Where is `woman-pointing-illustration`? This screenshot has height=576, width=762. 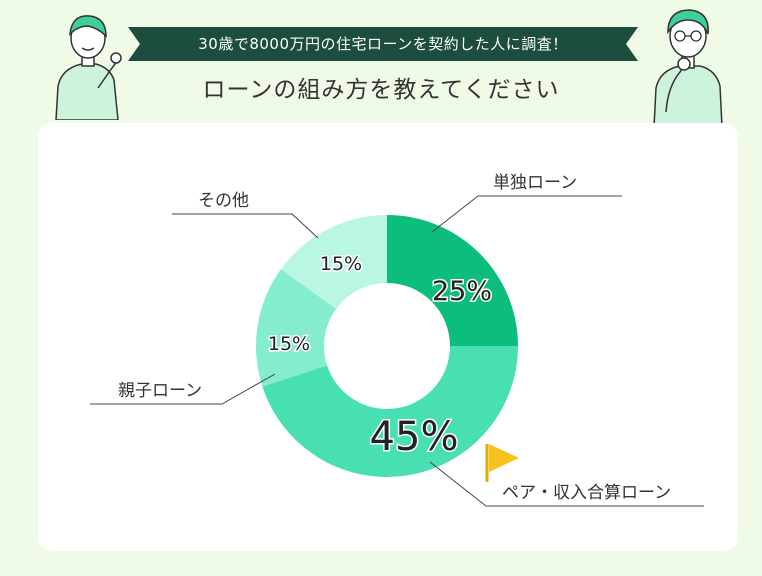 woman-pointing-illustration is located at coordinates (88, 67).